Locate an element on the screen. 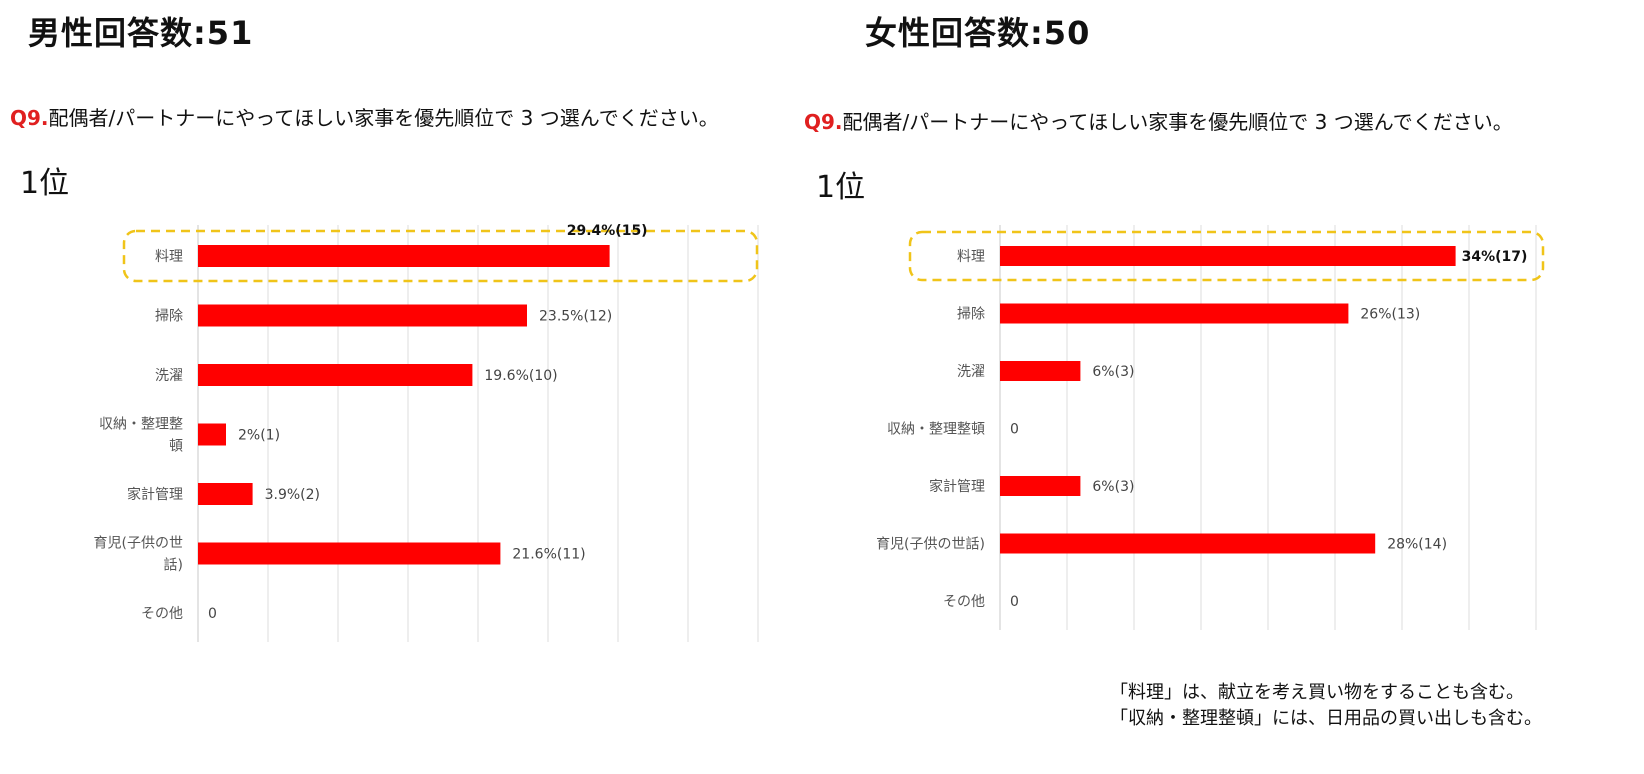 The width and height of the screenshot is (1644, 774). male-data-label: 0 is located at coordinates (212, 614).